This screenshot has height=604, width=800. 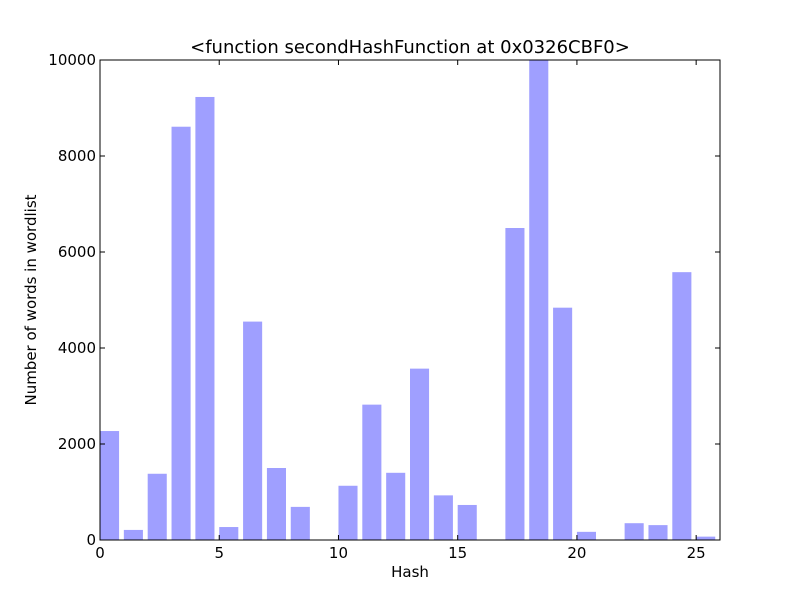 I want to click on x-tick-label: 5, so click(x=219, y=553).